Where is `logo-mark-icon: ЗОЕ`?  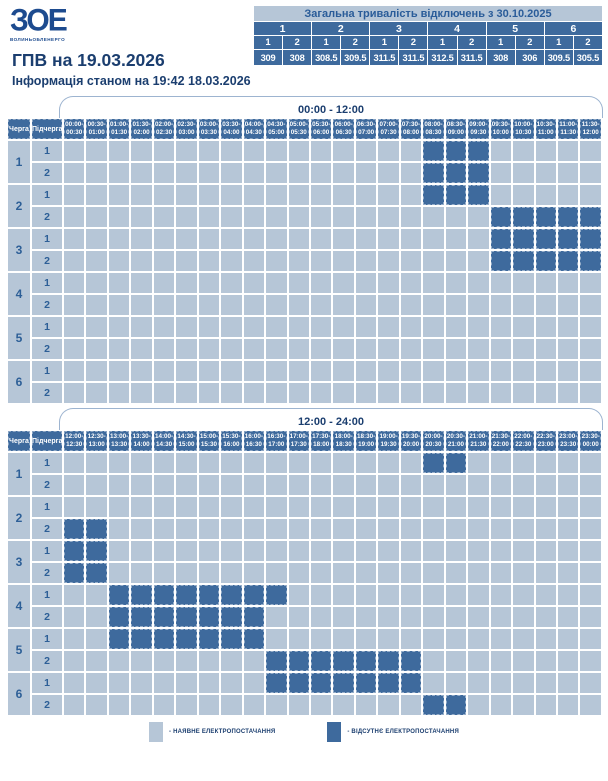
logo-mark-icon: ЗОЕ is located at coordinates (39, 20).